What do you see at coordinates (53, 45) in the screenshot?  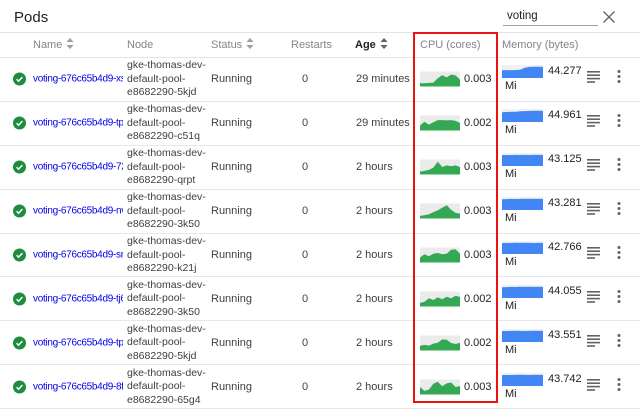 I see `column-header-name: Name` at bounding box center [53, 45].